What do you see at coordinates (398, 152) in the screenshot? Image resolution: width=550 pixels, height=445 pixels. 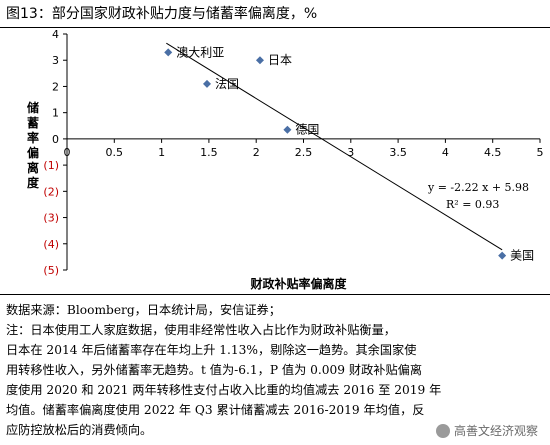 I see `x-tick-label: 3.5` at bounding box center [398, 152].